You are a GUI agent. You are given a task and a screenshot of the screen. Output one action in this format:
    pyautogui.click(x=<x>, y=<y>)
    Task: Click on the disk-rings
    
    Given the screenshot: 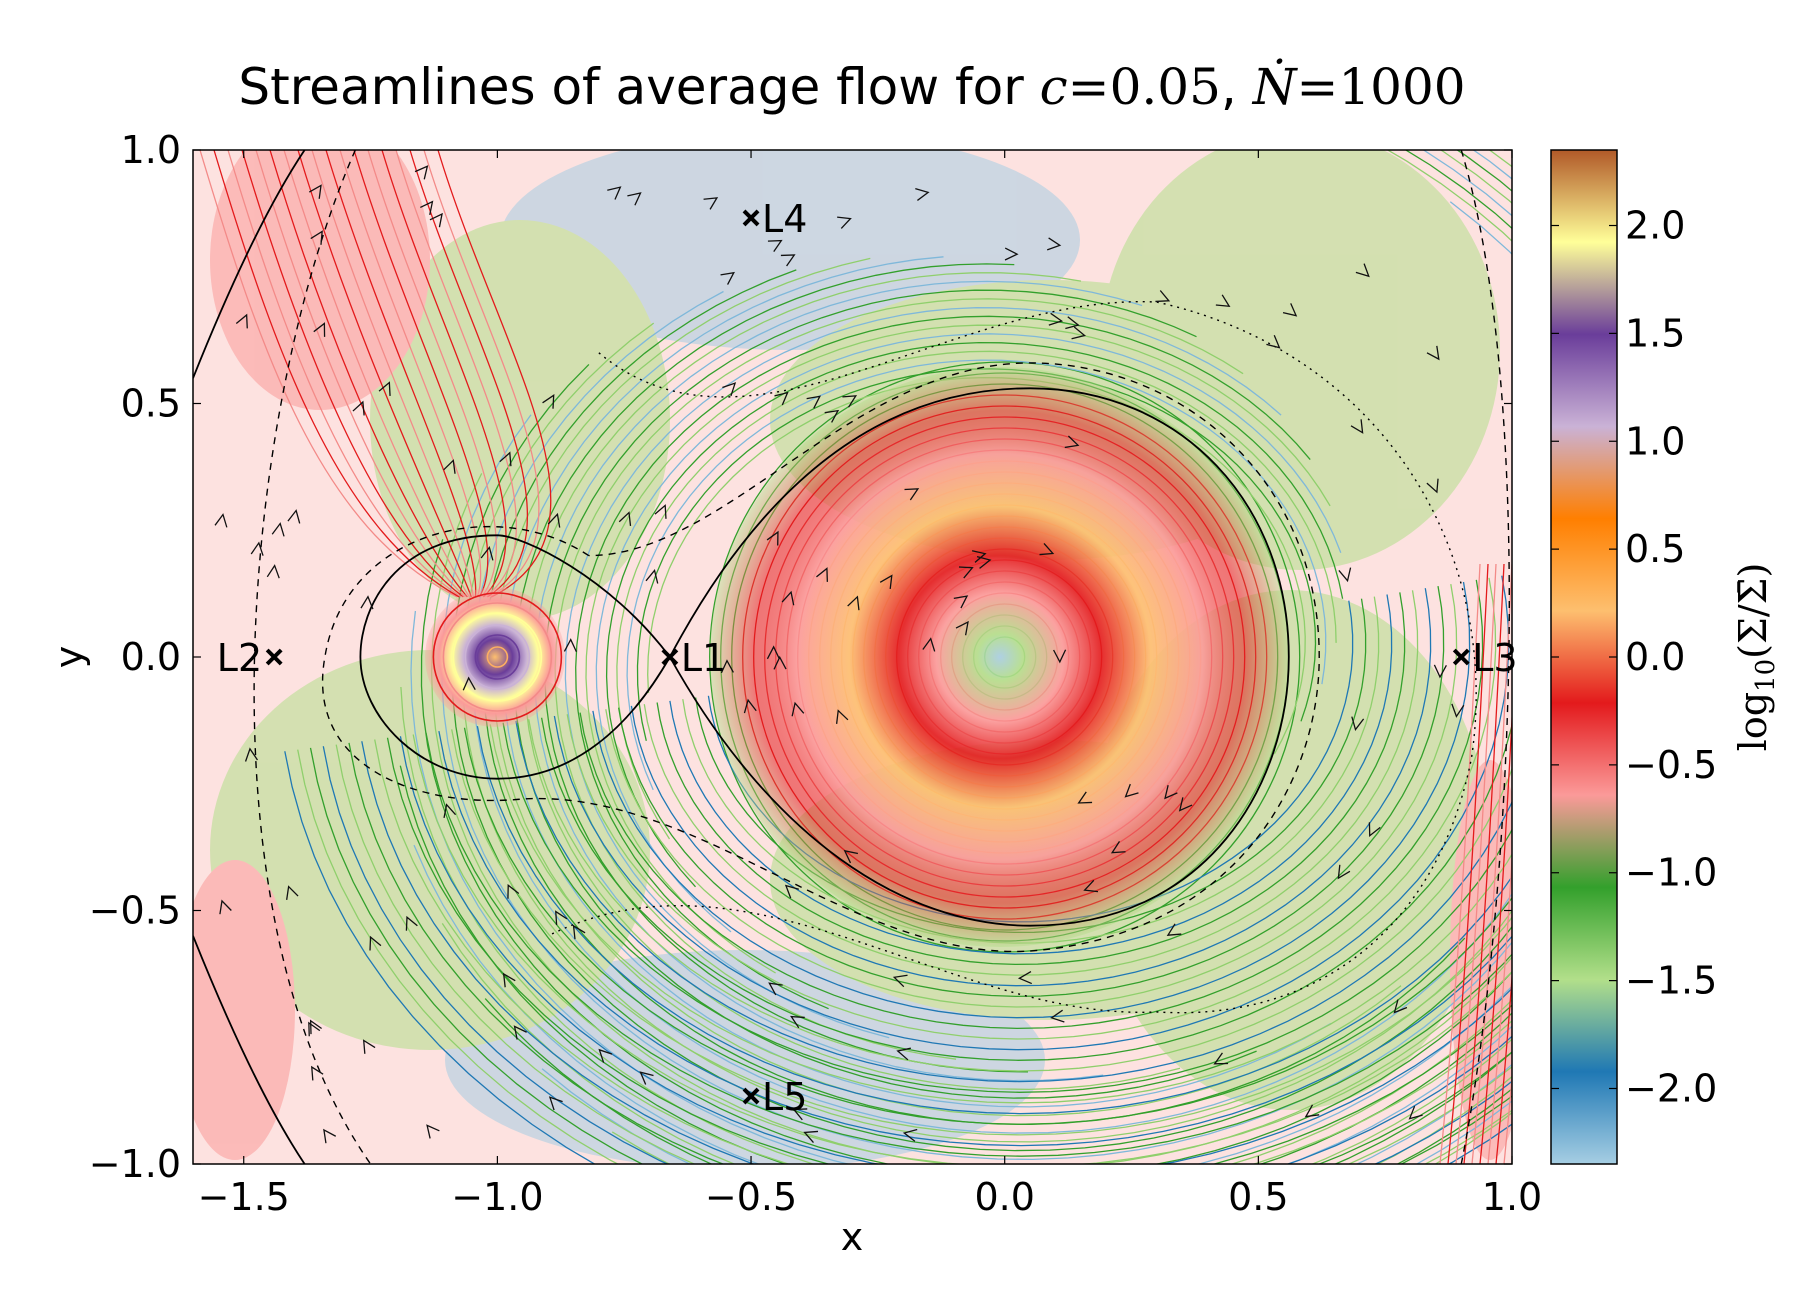 What is the action you would take?
    pyautogui.click(x=497, y=657)
    